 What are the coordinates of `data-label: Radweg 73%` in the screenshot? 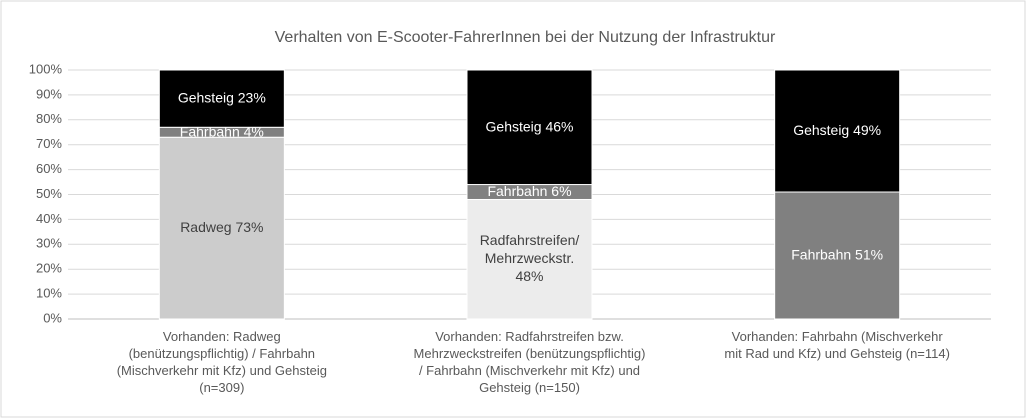 It's located at (221, 227).